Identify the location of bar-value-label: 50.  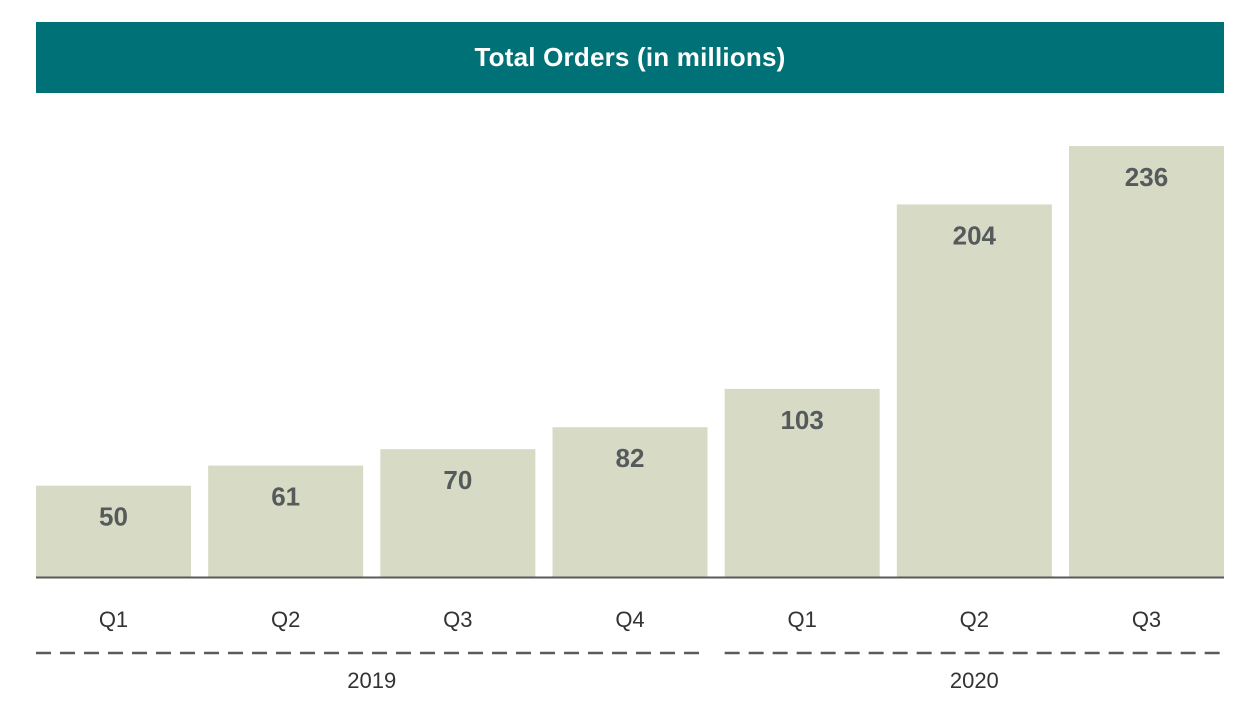
(113, 517).